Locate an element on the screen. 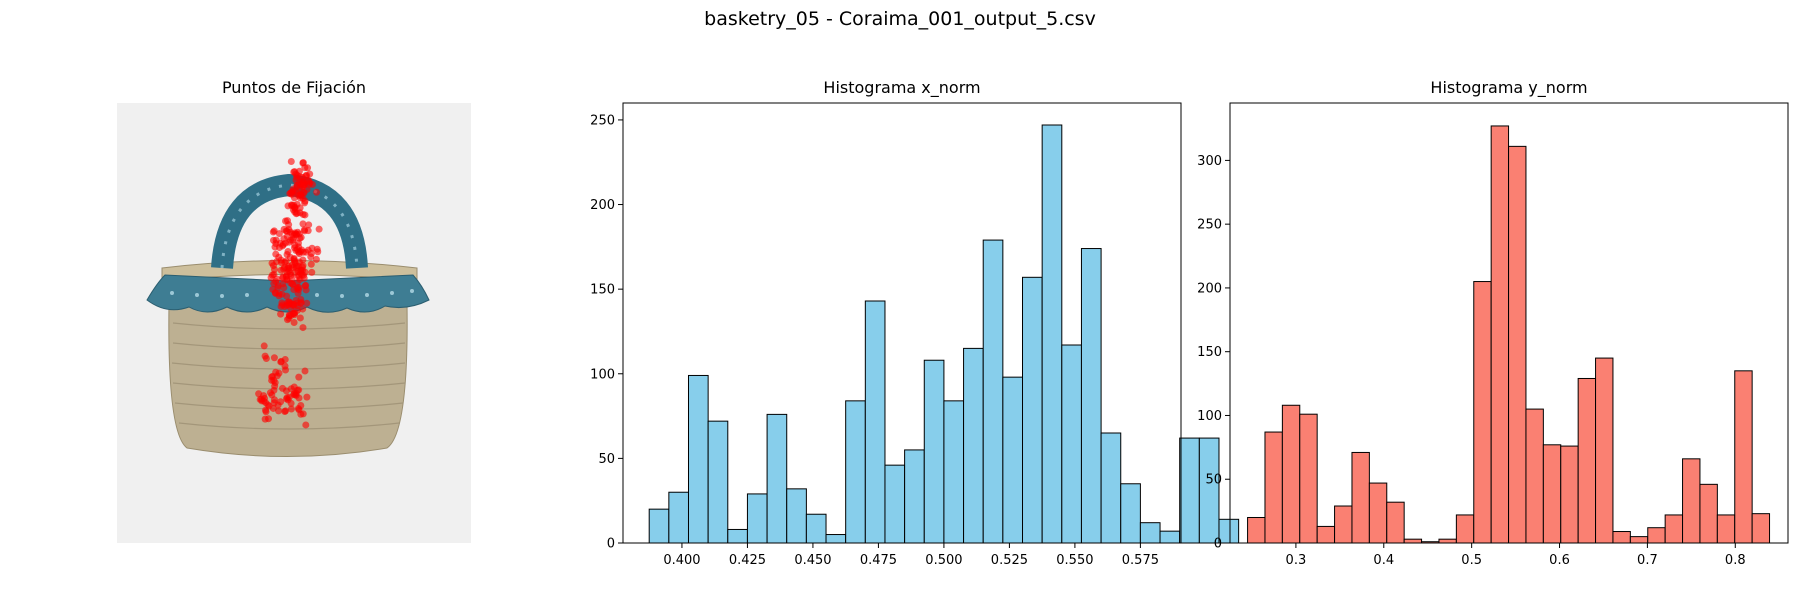  basket-body is located at coordinates (288, 379).